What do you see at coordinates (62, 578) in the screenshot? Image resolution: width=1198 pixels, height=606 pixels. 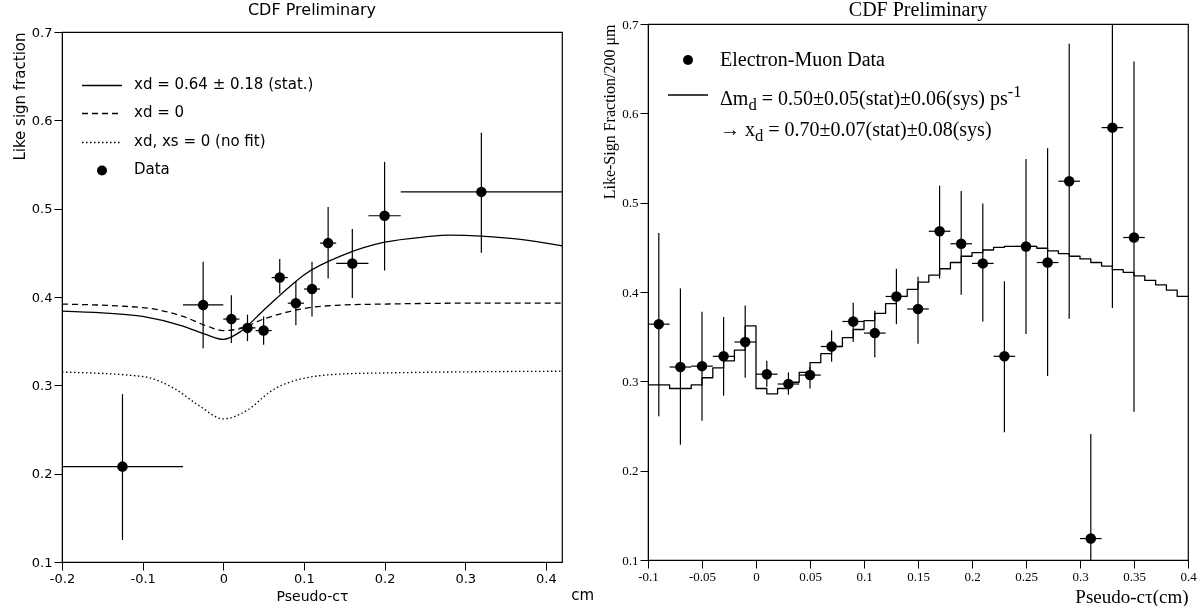 I see `x-tick-label: -0.2` at bounding box center [62, 578].